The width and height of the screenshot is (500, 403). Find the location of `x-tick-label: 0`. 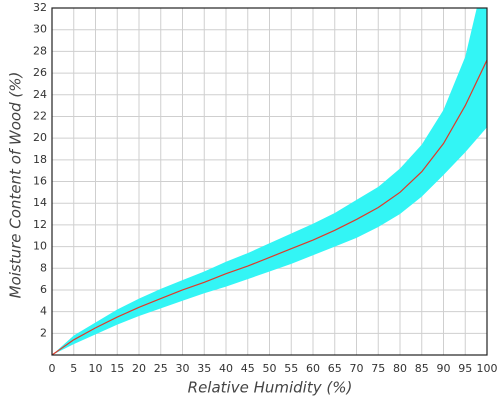

x-tick-label: 0 is located at coordinates (52, 368).